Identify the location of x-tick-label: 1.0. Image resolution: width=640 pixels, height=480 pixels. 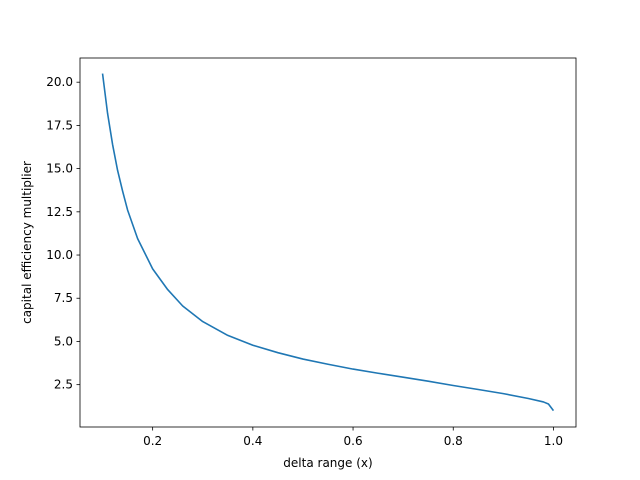
(553, 441).